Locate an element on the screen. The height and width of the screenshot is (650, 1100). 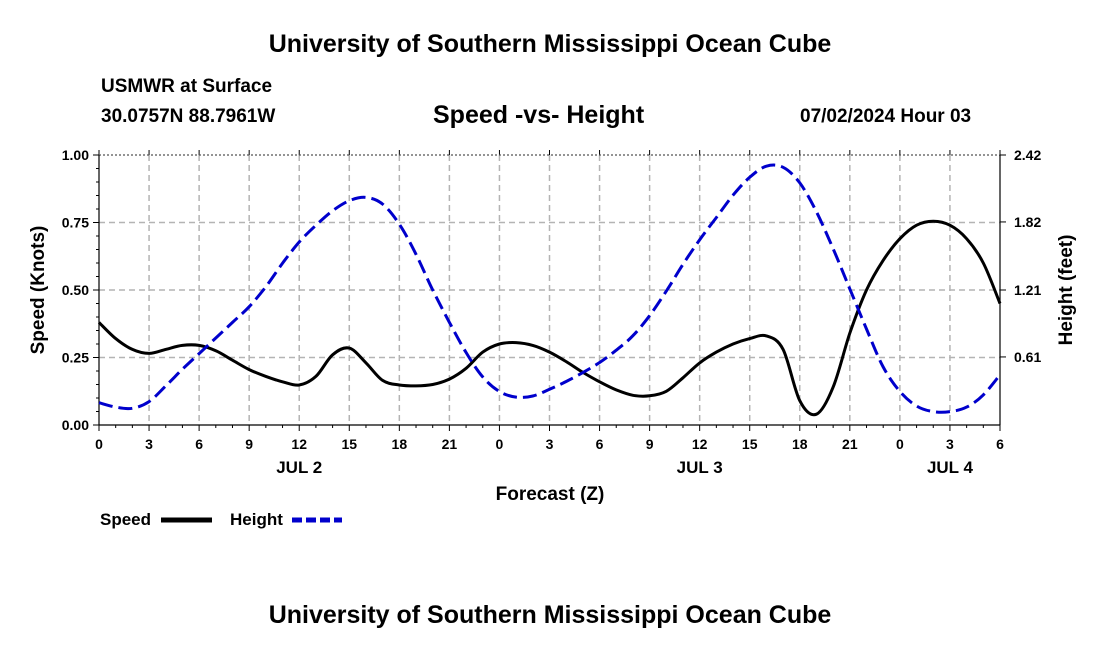
date-label: JUL 3 is located at coordinates (700, 467).